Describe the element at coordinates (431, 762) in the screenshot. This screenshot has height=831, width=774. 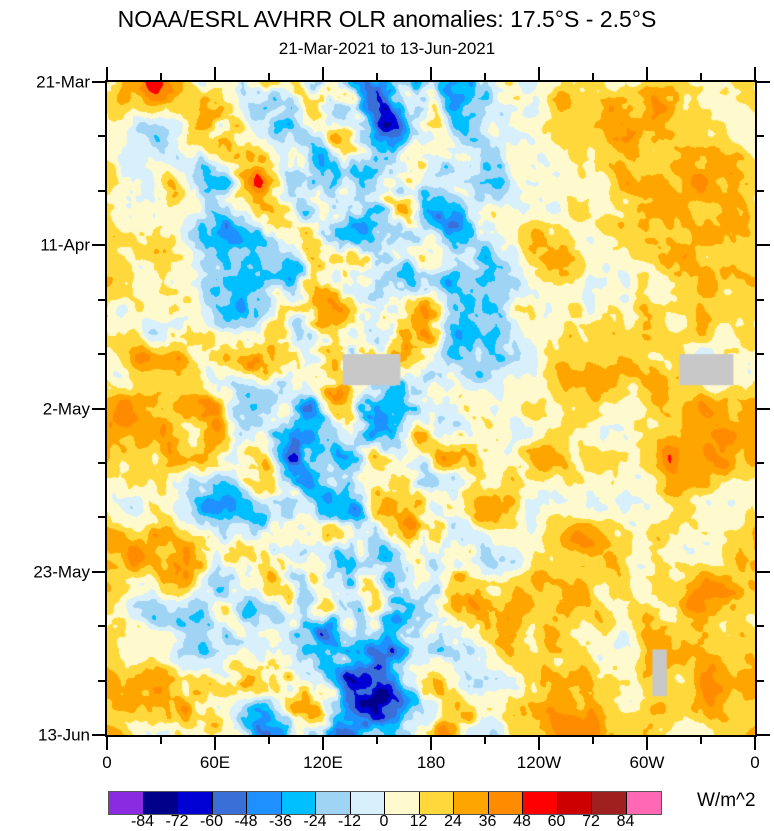
I see `x-axis-tick-label: 180` at that location.